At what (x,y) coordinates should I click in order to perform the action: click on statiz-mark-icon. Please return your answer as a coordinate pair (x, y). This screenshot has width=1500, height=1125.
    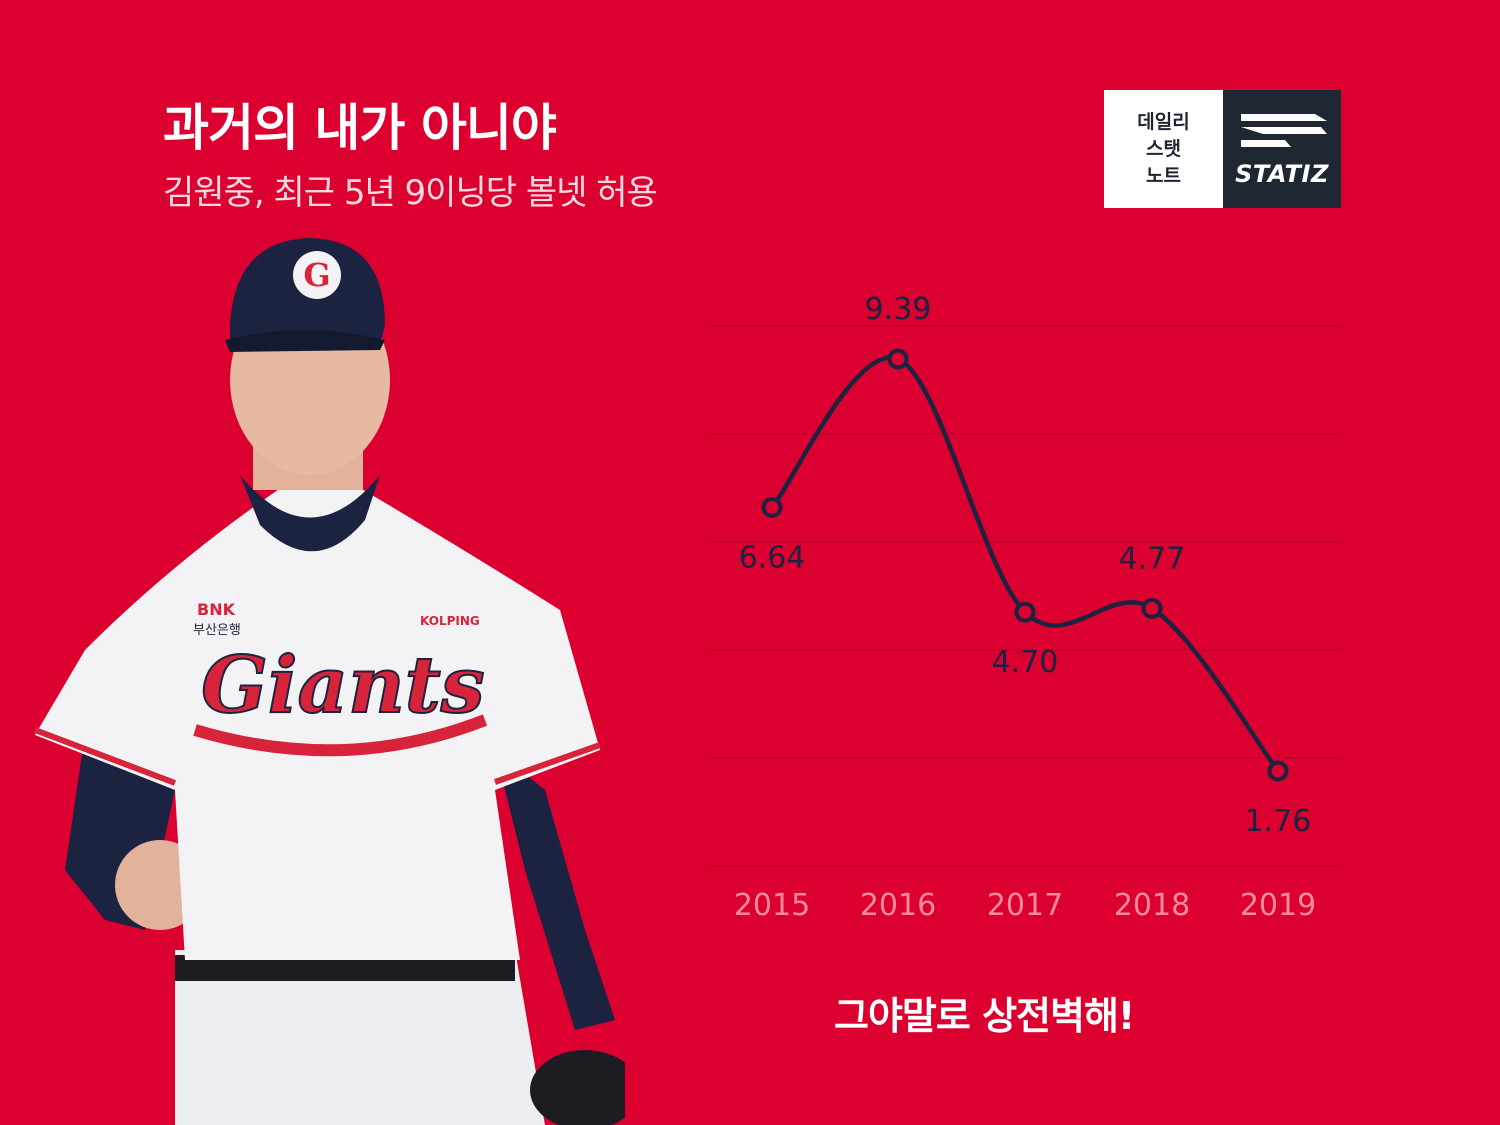
    Looking at the image, I should click on (1284, 130).